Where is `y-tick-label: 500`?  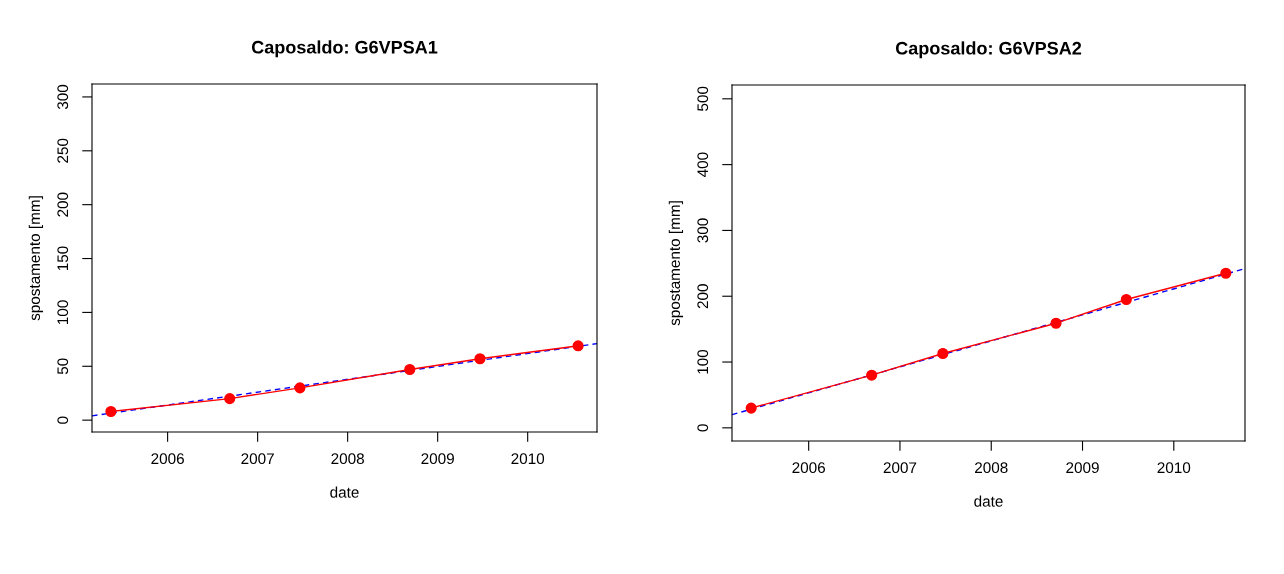
y-tick-label: 500 is located at coordinates (703, 98).